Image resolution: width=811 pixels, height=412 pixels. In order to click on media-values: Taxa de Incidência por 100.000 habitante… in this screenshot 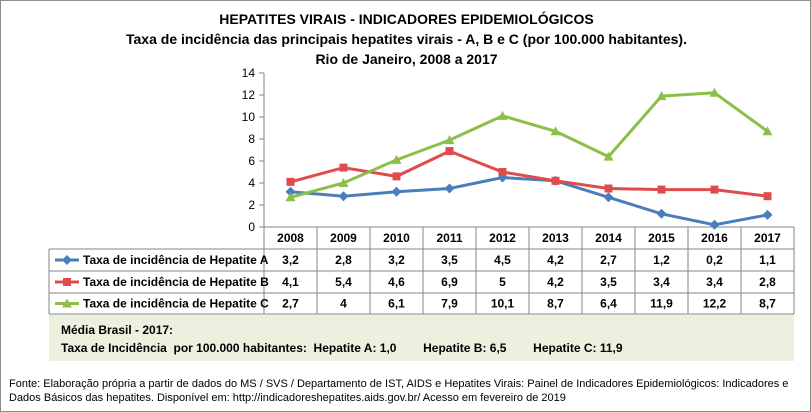, I will do `click(342, 348)`.